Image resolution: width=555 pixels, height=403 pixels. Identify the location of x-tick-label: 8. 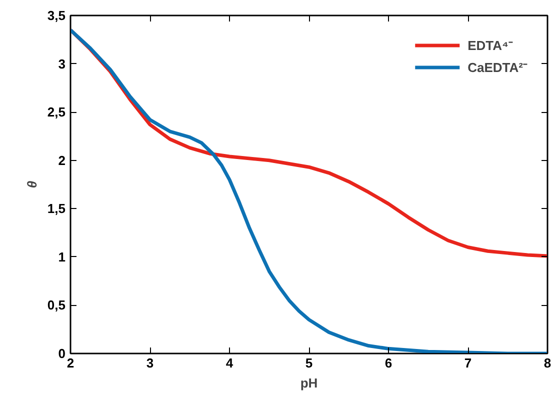
(548, 363).